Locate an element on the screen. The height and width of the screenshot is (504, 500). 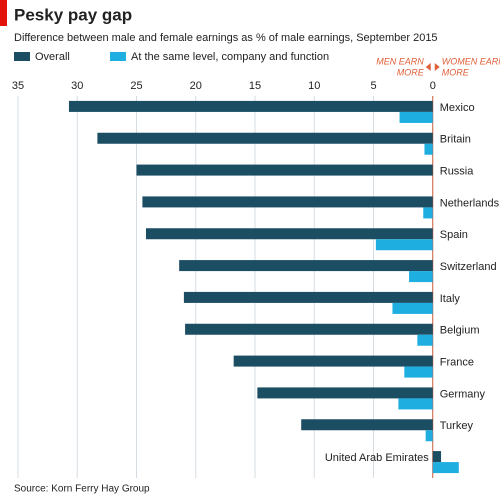
legend-label: Overall is located at coordinates (52, 57).